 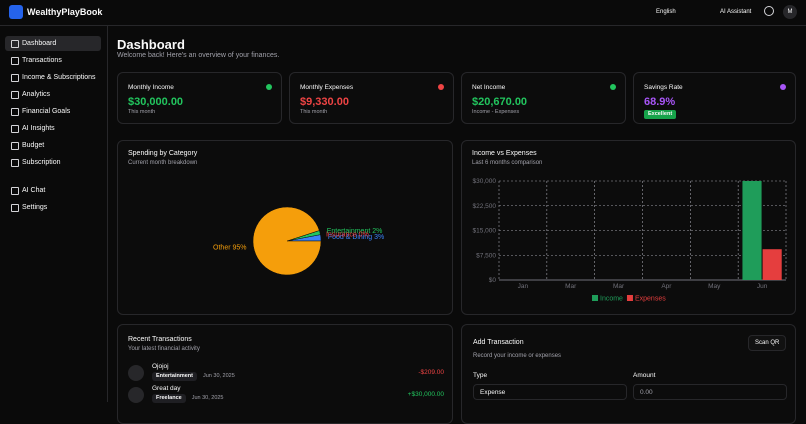 What do you see at coordinates (769, 11) in the screenshot?
I see `theme-toggle` at bounding box center [769, 11].